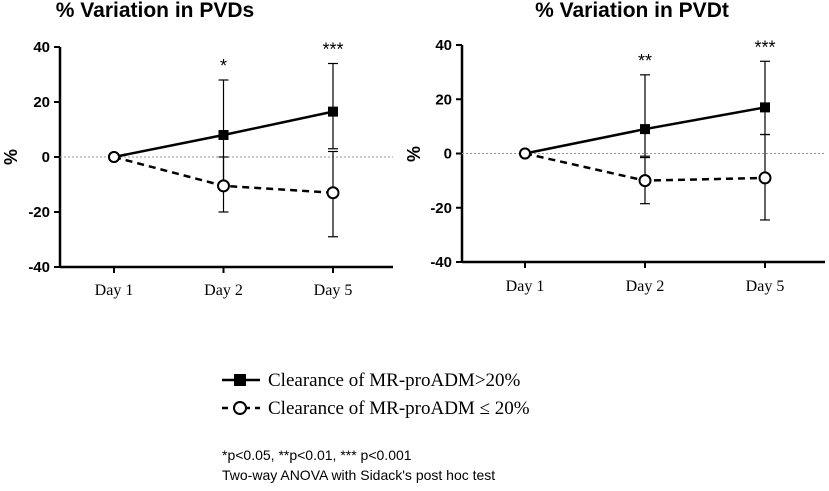 The width and height of the screenshot is (829, 491). Describe the element at coordinates (645, 61) in the screenshot. I see `significance-label: **` at that location.